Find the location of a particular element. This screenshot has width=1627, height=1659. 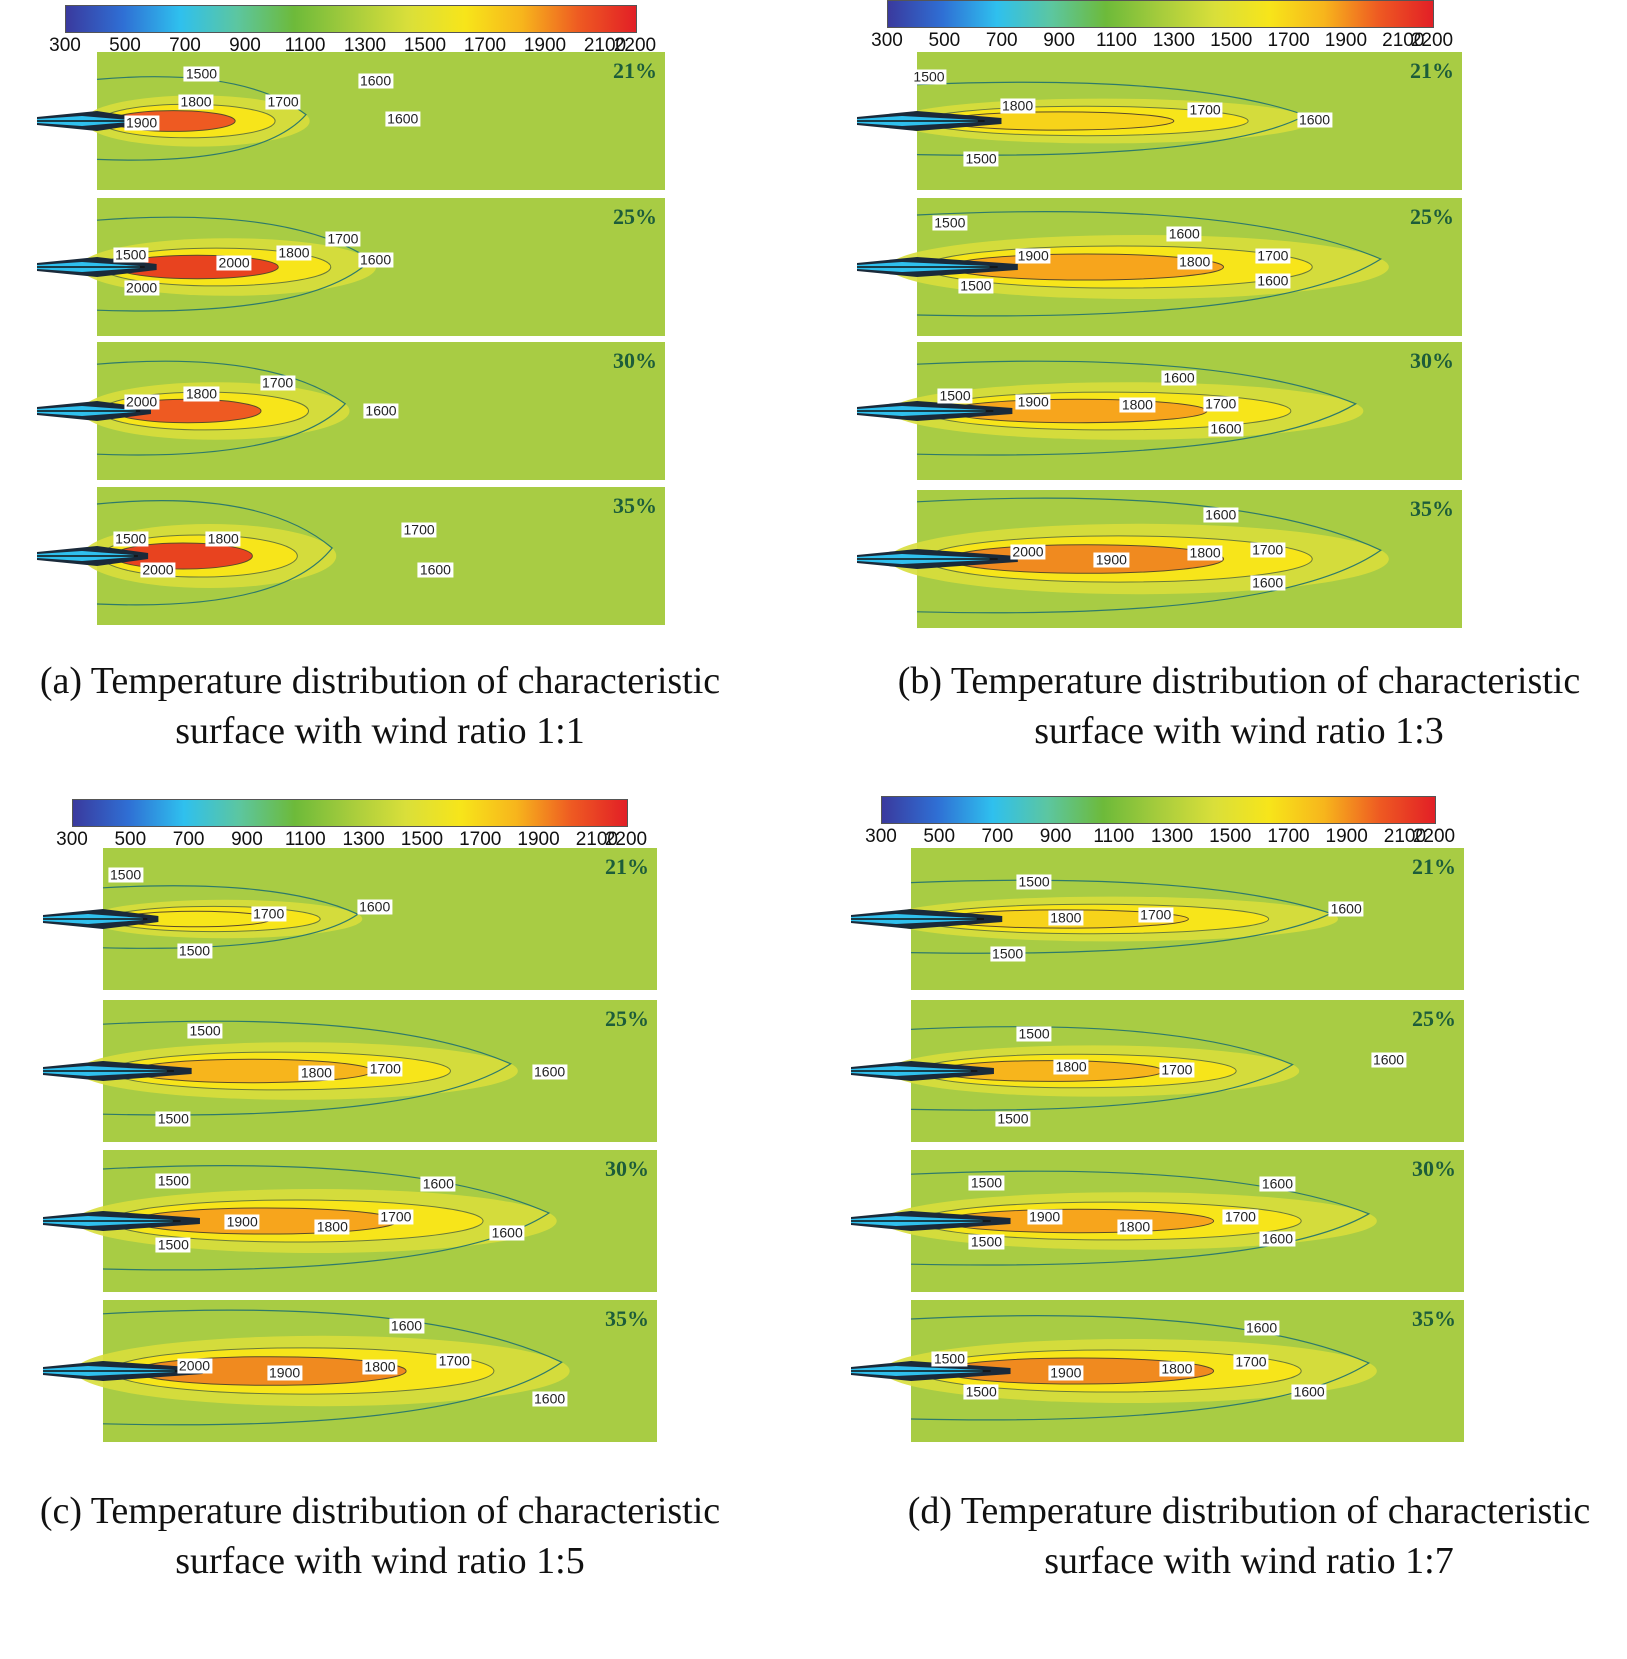

colorbar-tick-label: 300 is located at coordinates (887, 40).